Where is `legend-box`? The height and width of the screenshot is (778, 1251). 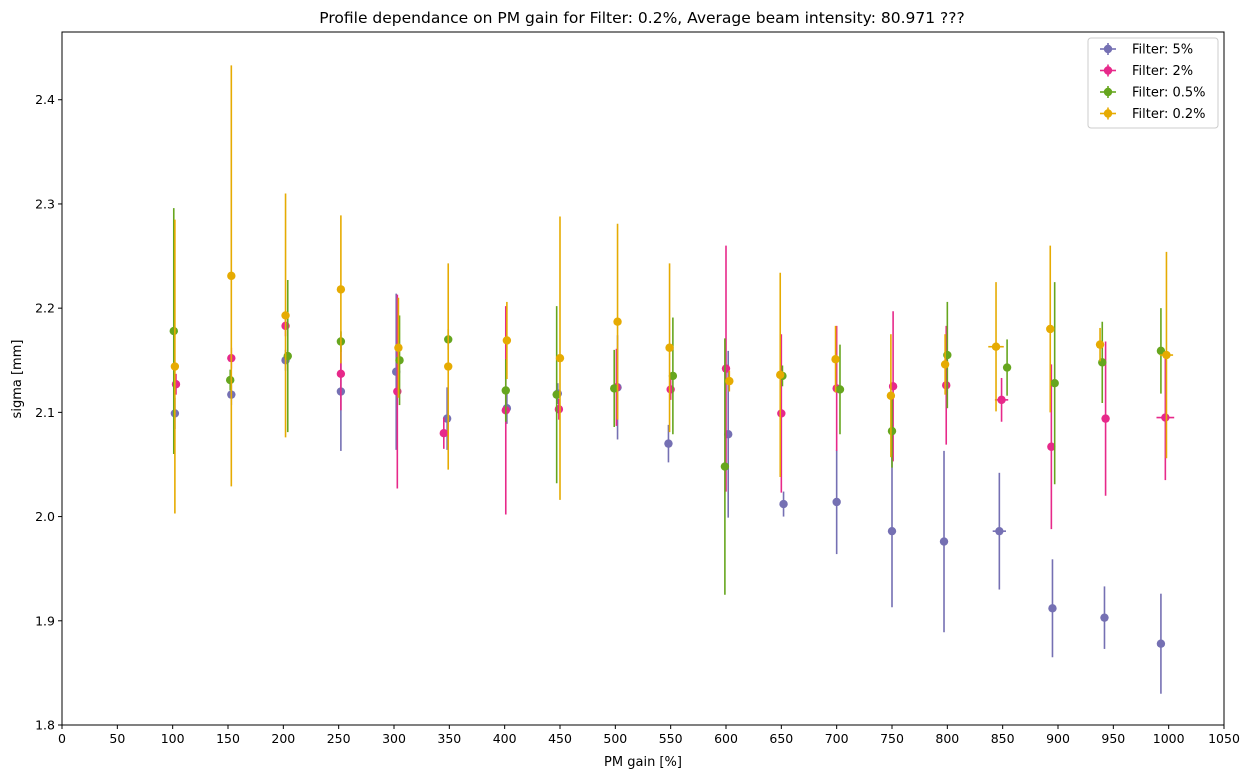 legend-box is located at coordinates (1153, 83).